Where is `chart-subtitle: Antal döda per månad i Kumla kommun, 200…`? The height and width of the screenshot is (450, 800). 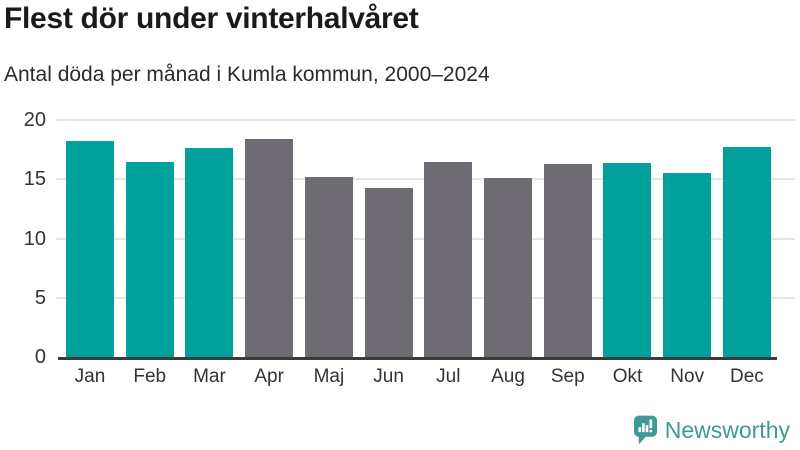 chart-subtitle: Antal döda per månad i Kumla kommun, 200… is located at coordinates (247, 74).